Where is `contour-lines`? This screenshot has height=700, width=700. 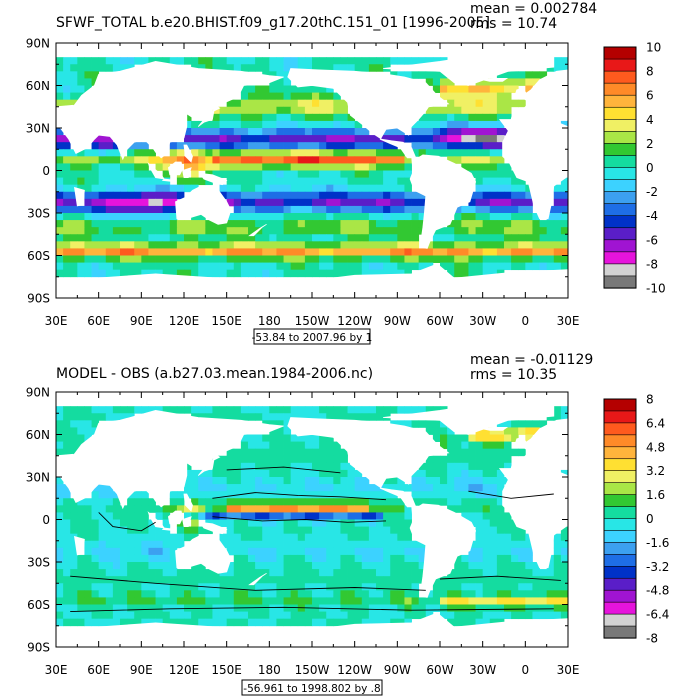 contour-lines is located at coordinates (315, 539).